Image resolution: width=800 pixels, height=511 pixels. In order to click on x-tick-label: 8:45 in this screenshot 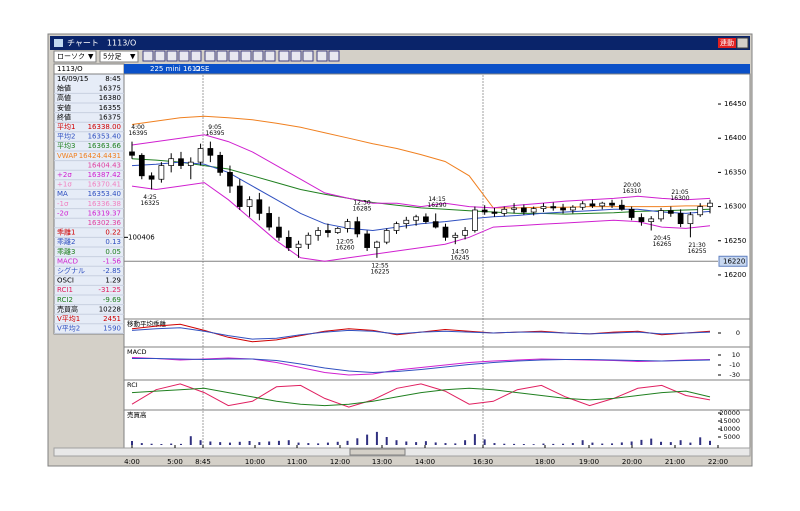, I will do `click(203, 462)`.